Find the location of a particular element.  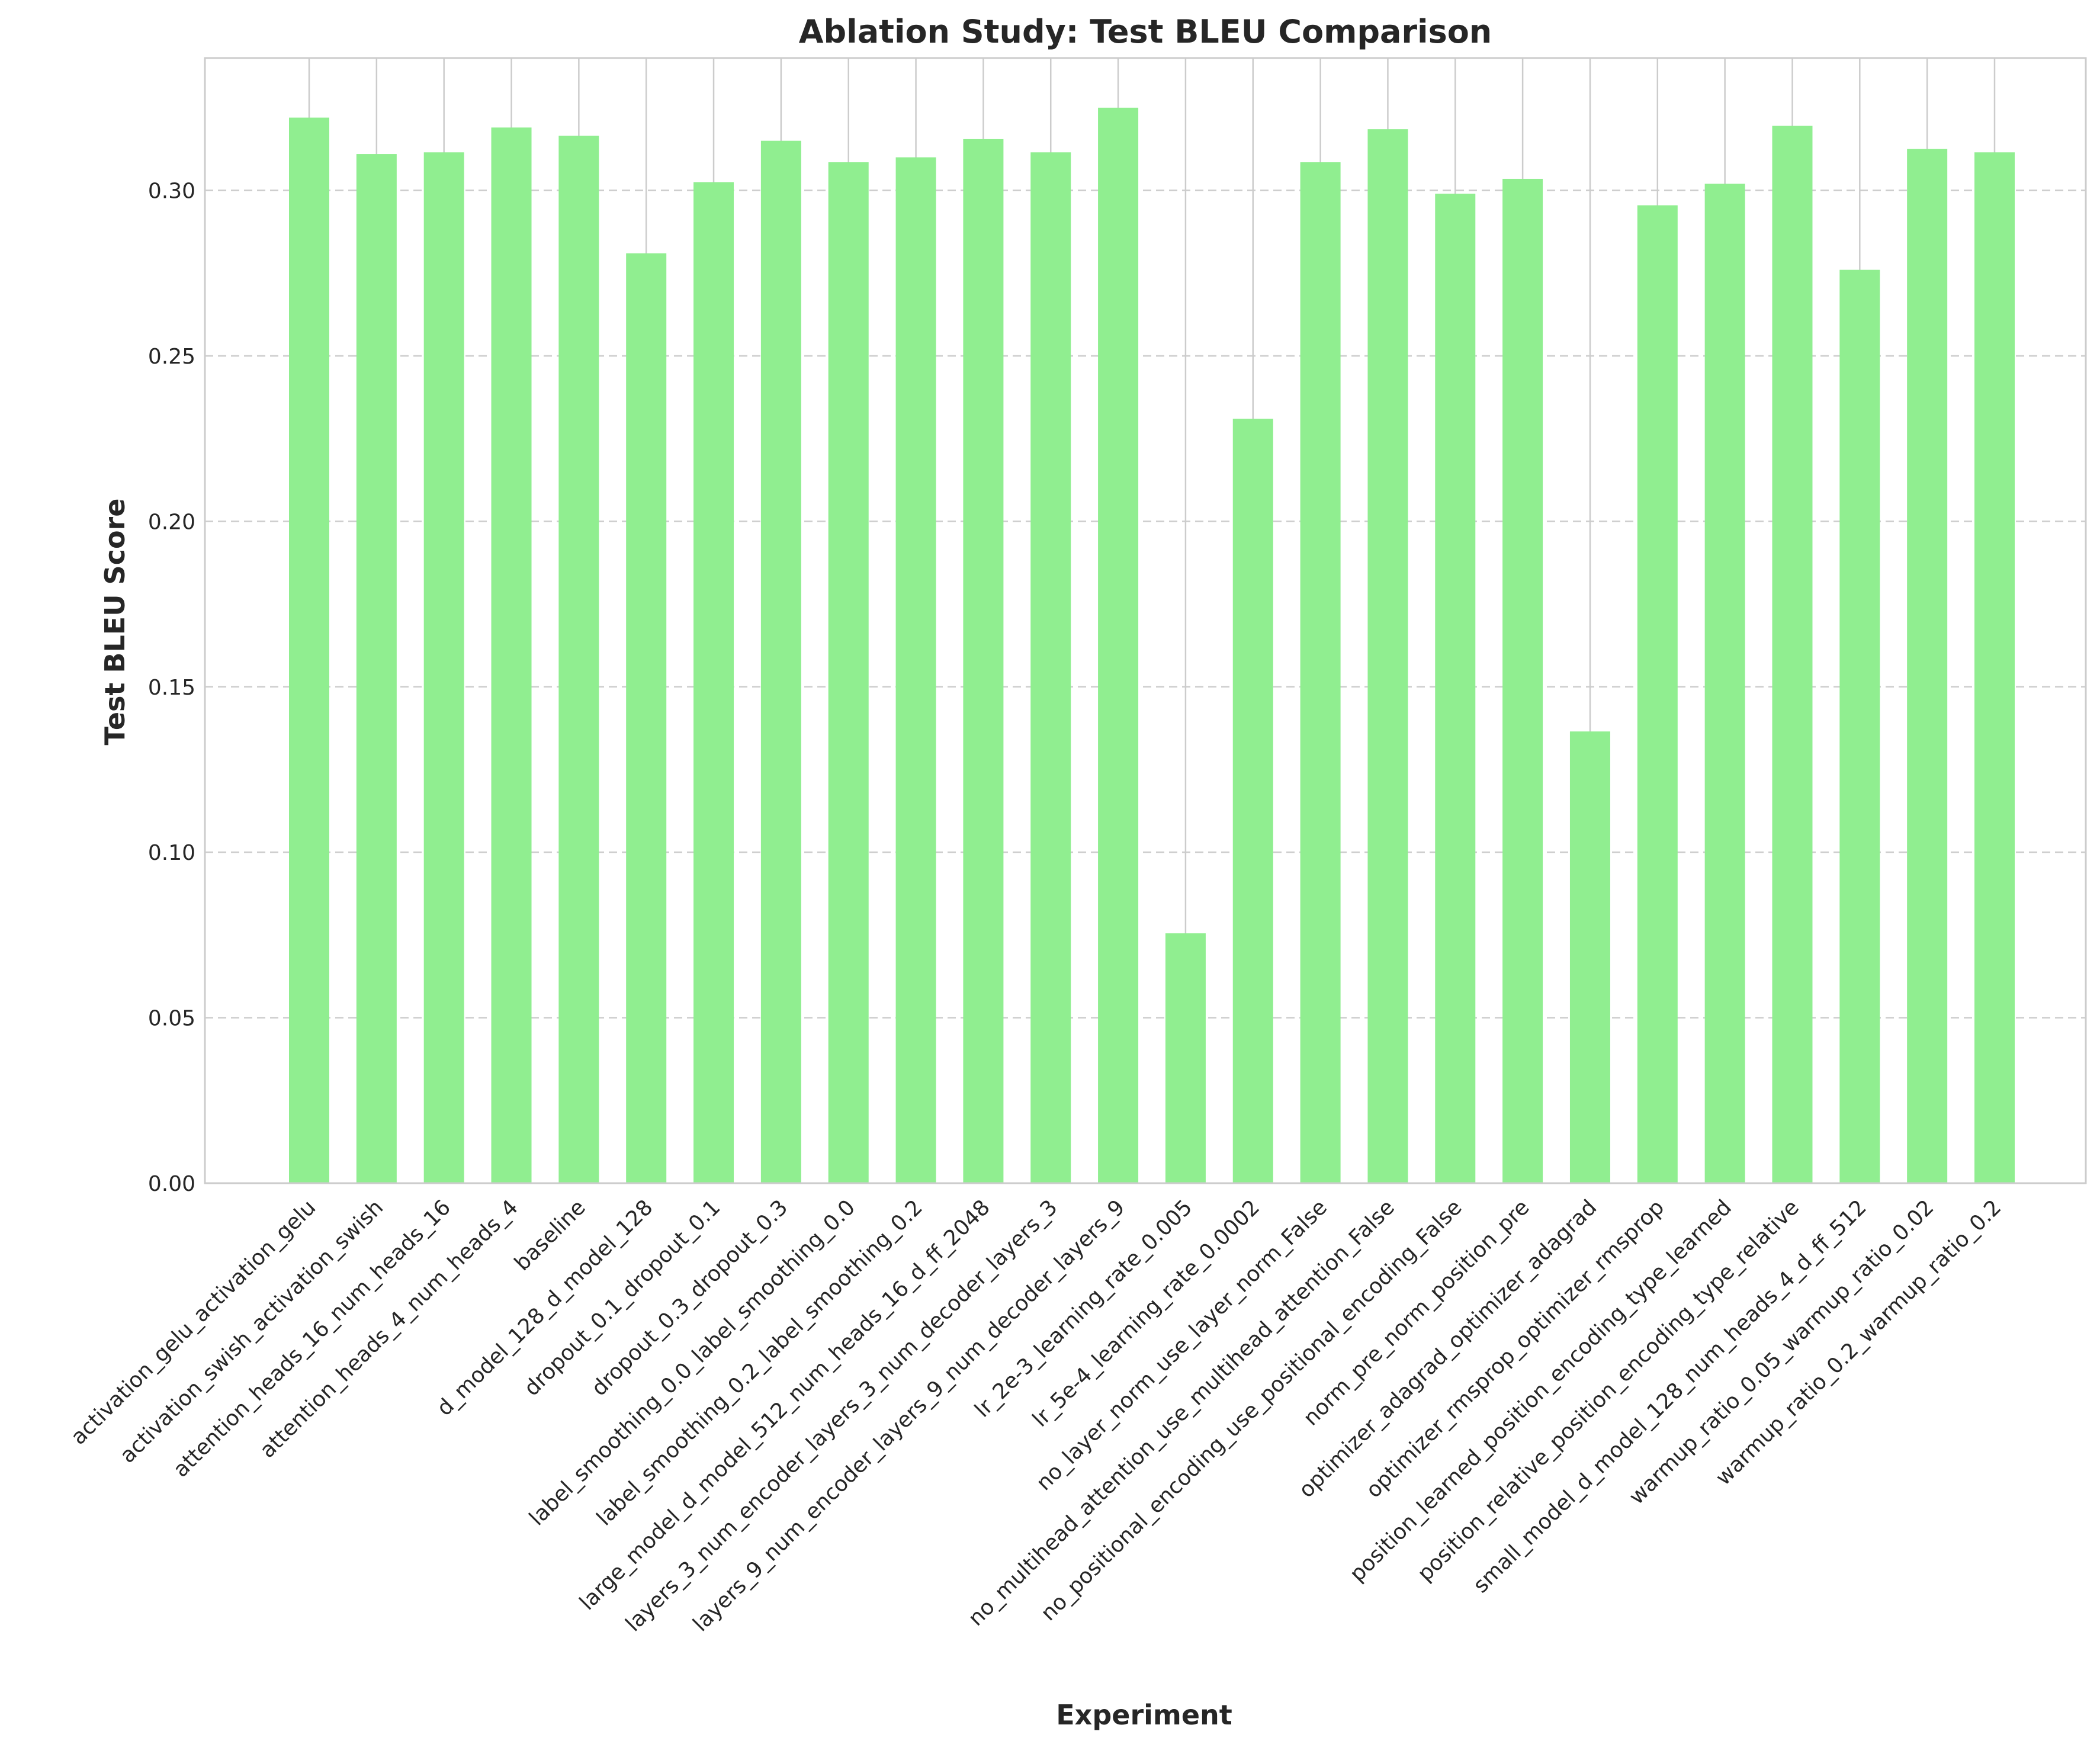

y-tick-label: 0.00 is located at coordinates (172, 1184).